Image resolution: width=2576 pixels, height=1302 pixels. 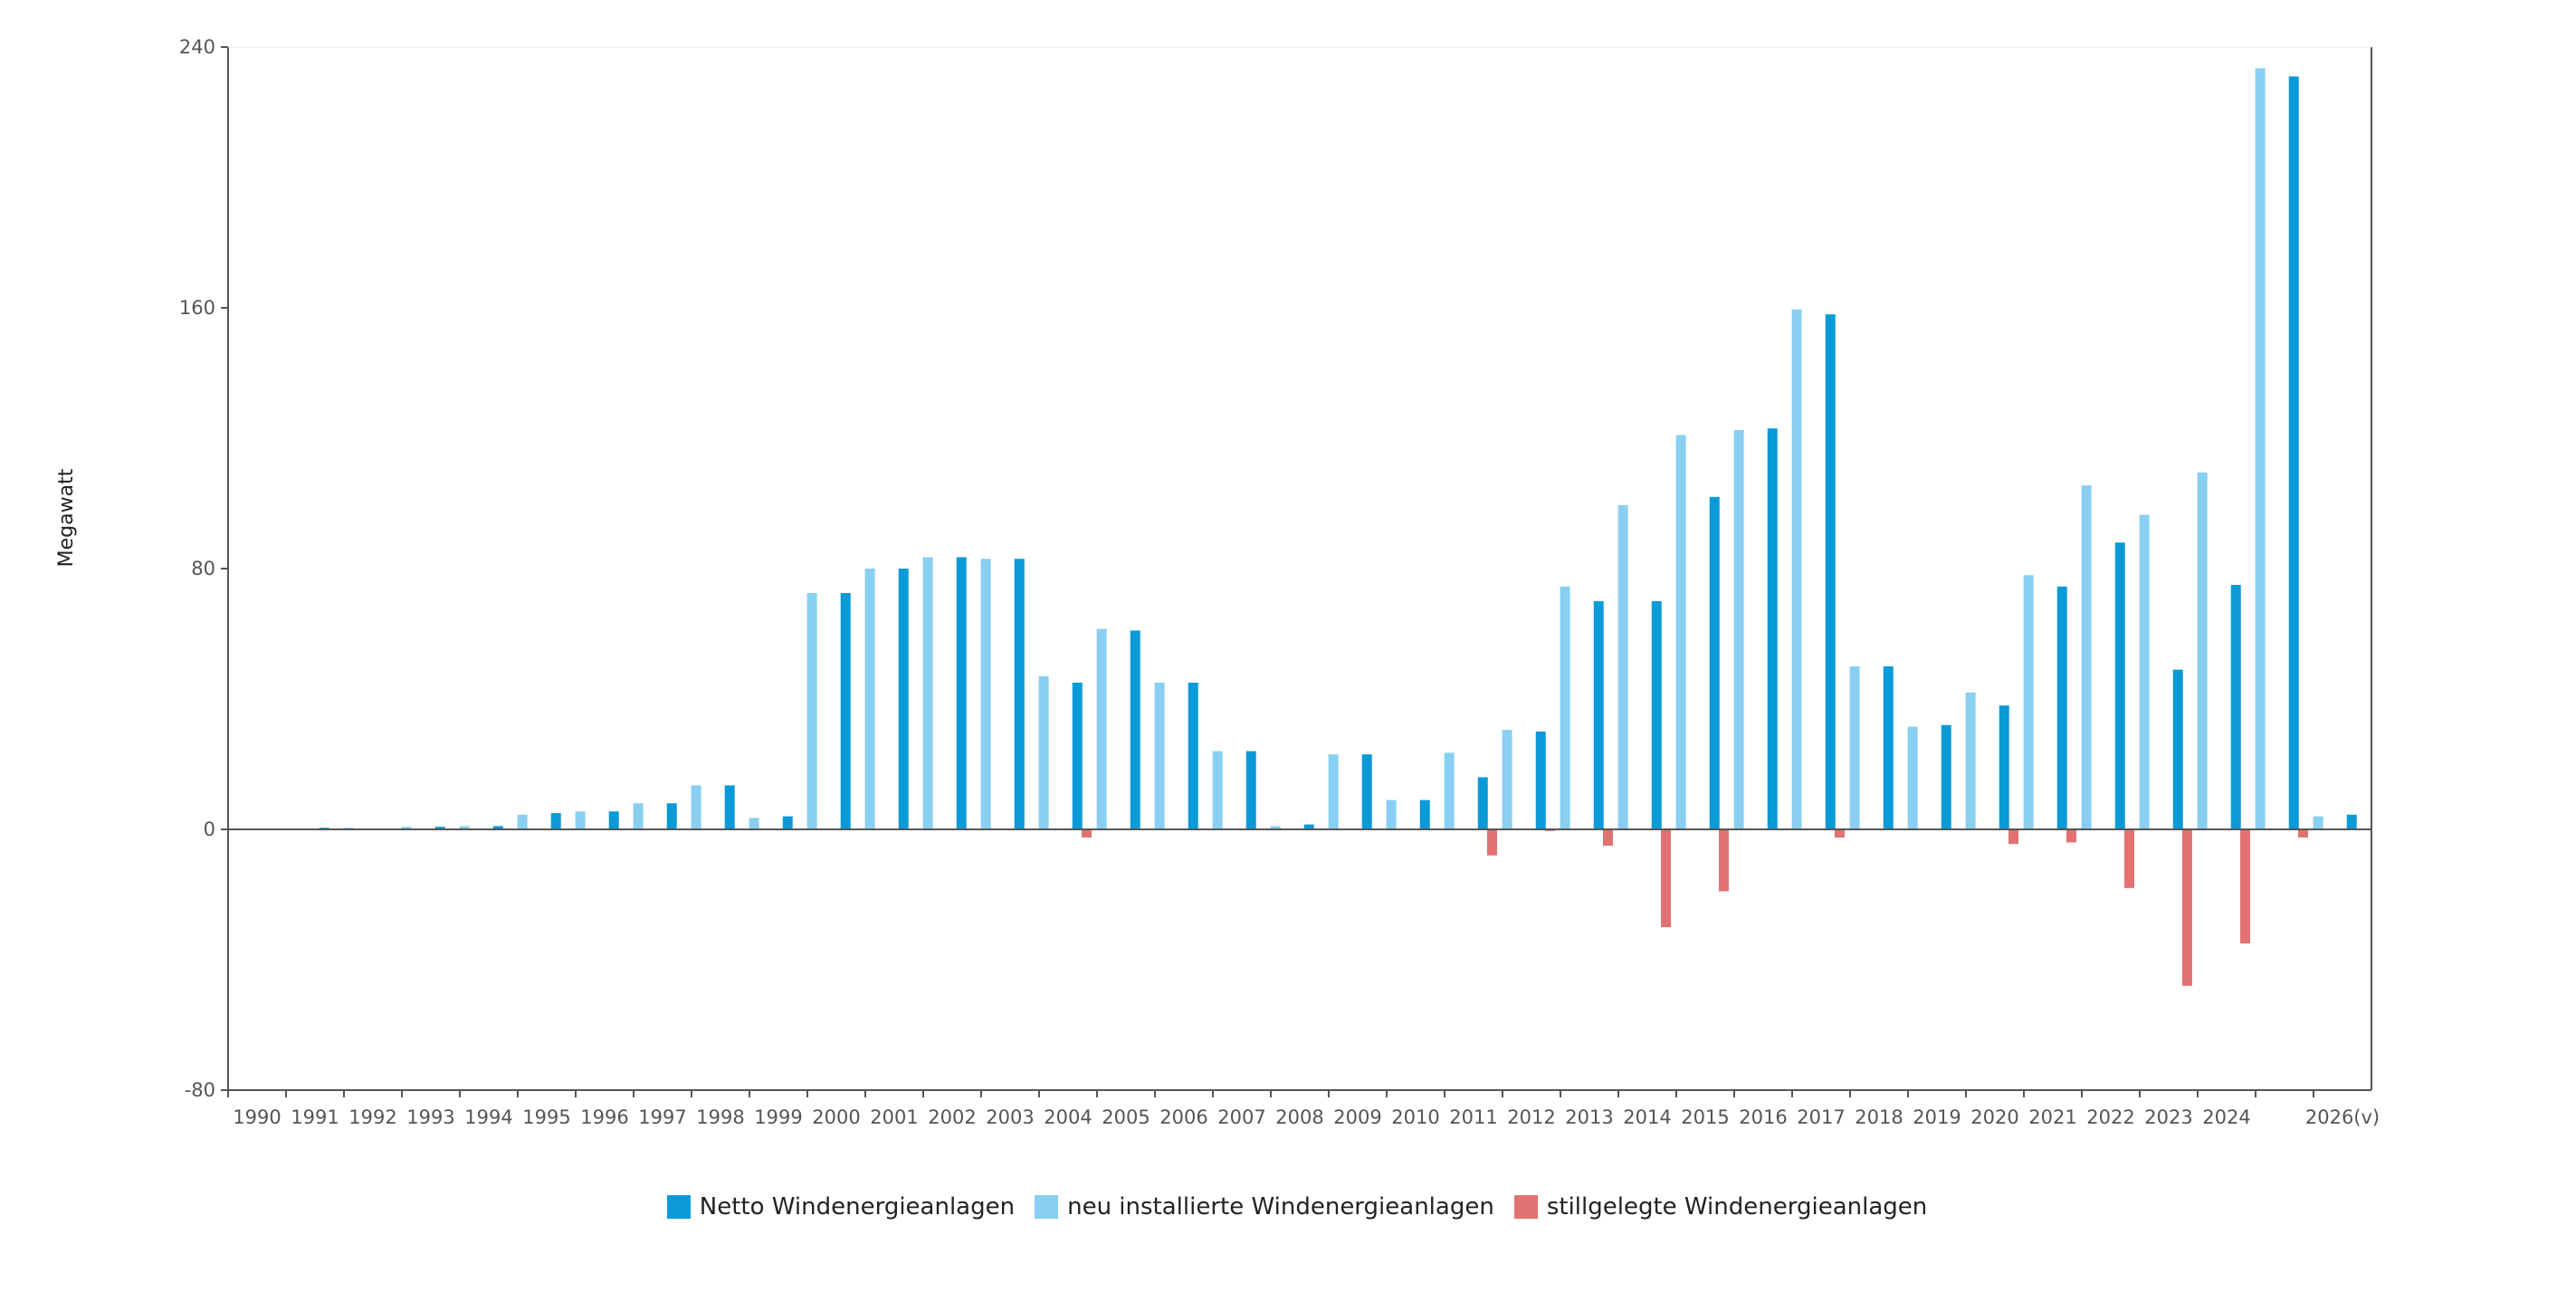 What do you see at coordinates (1415, 1117) in the screenshot?
I see `x-tick-label: 2010` at bounding box center [1415, 1117].